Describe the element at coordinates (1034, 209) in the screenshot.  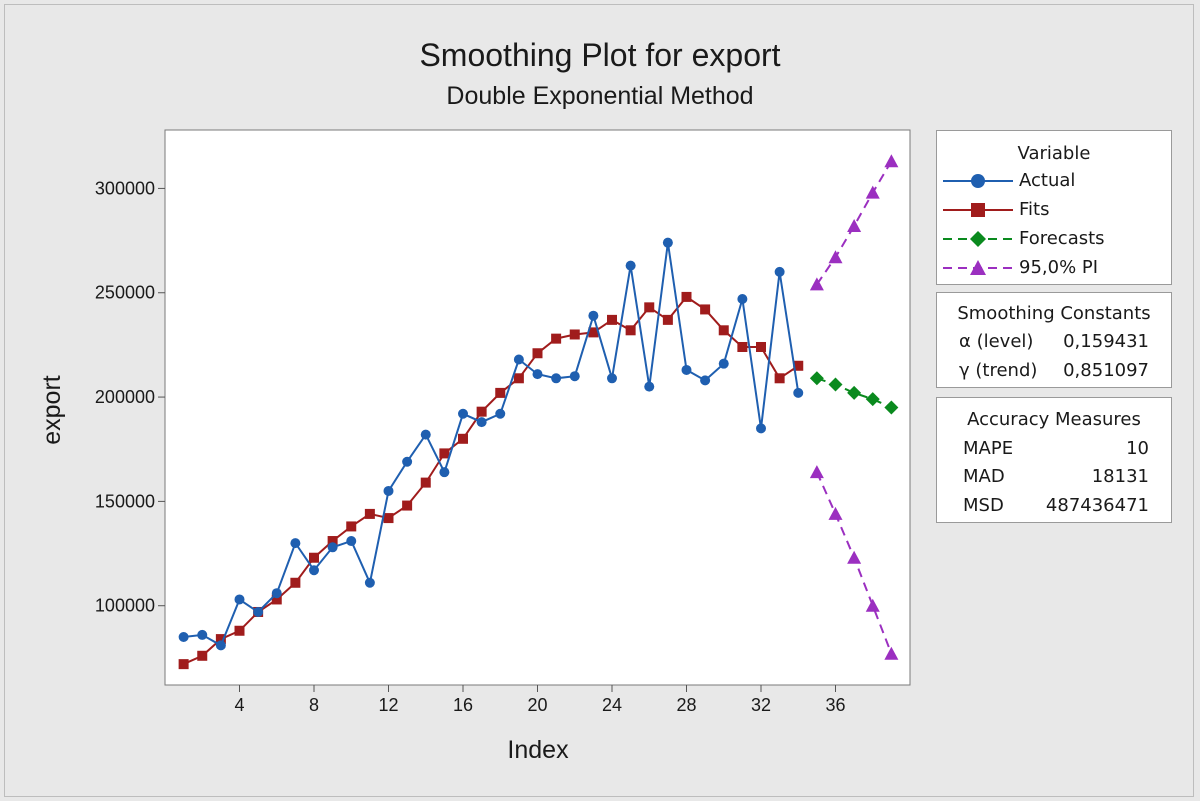
I see `legend-label-fits: Fits` at that location.